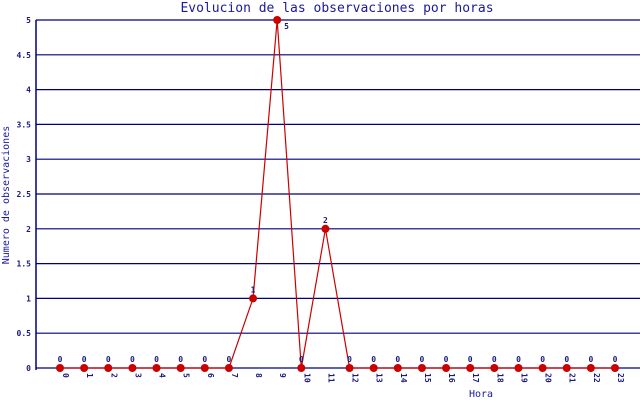 This screenshot has height=400, width=640. Describe the element at coordinates (24, 55) in the screenshot. I see `y-tick-label: 4.5` at that location.